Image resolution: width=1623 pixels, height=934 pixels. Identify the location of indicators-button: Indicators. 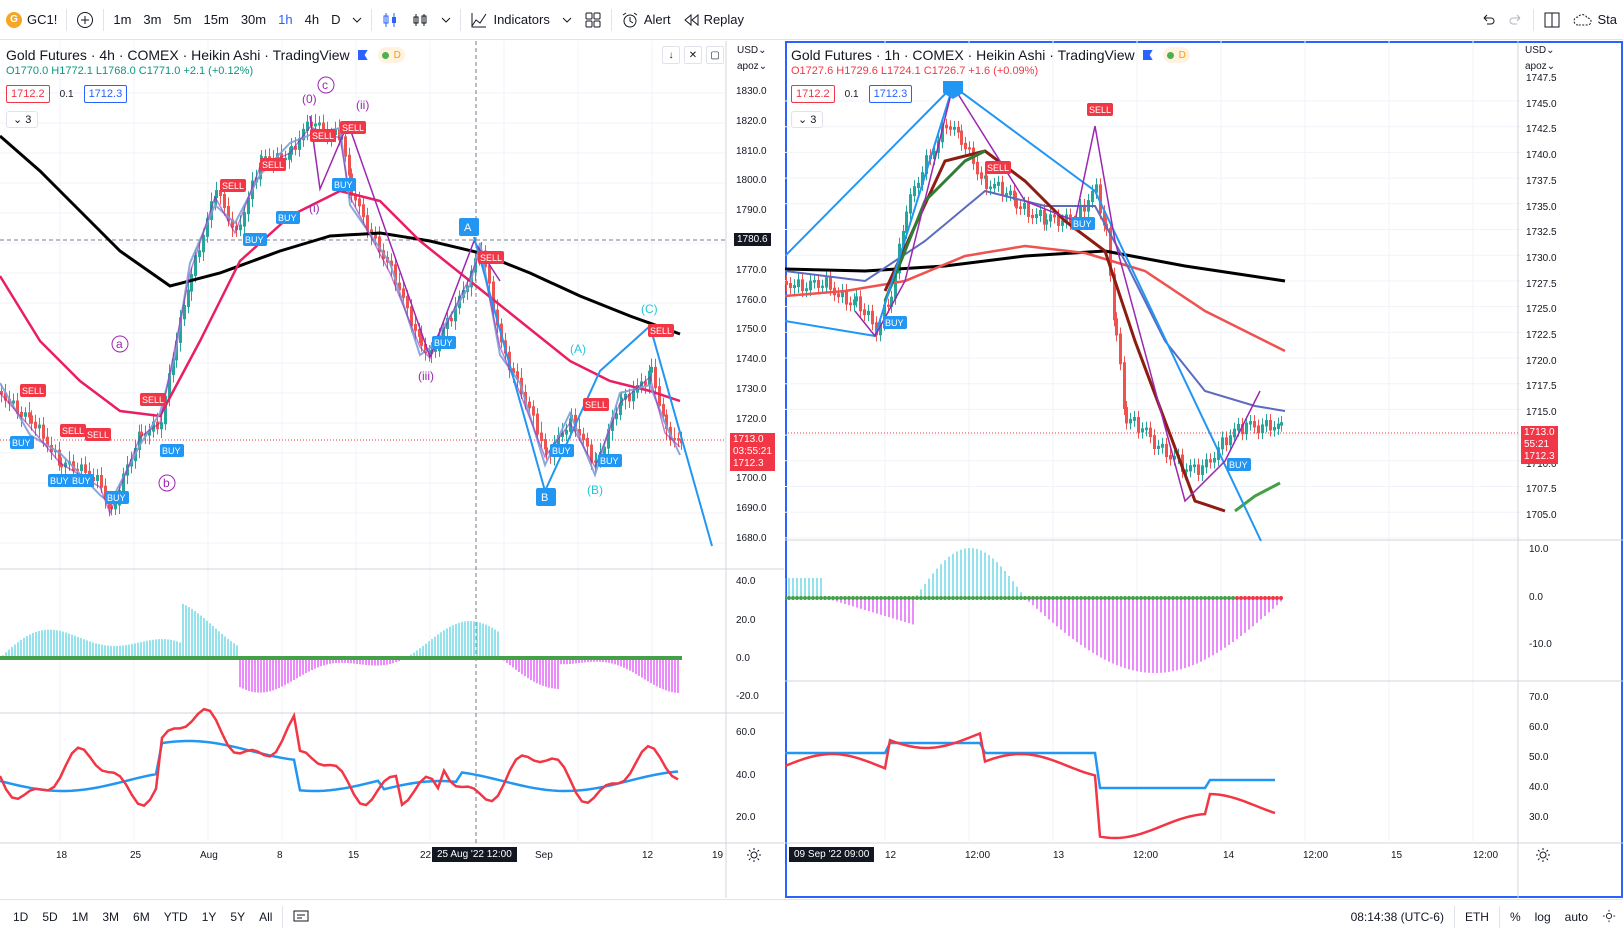
(509, 20).